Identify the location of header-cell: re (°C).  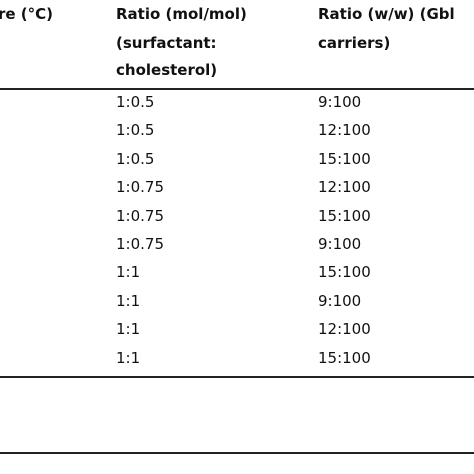
(27, 14).